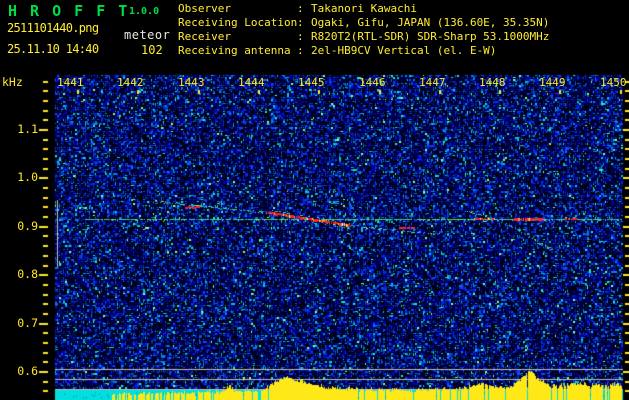  Describe the element at coordinates (430, 22) in the screenshot. I see `info-value: Ogaki, Gifu, JAPAN (136.60E, 35.35N)` at that location.